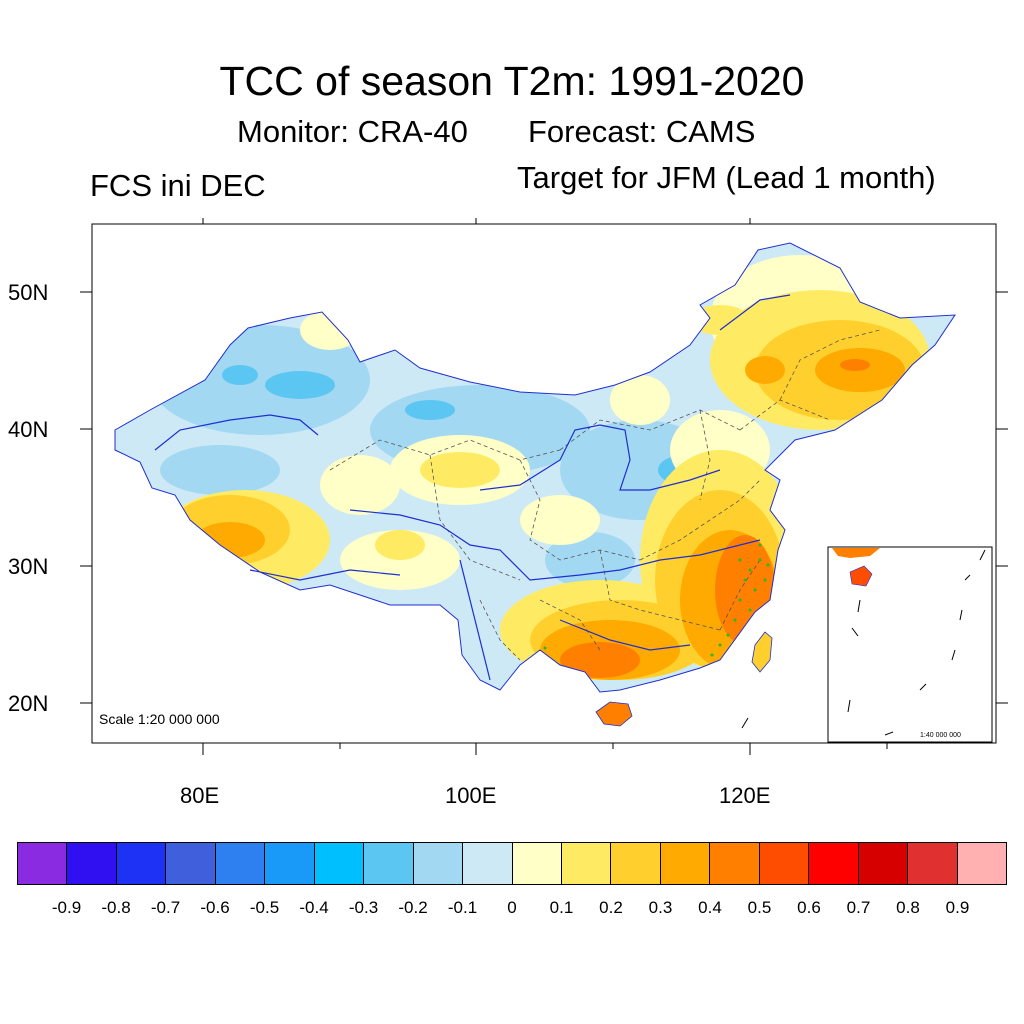 The image size is (1024, 1024). I want to click on colorbar-tick-label: 0.2, so click(611, 907).